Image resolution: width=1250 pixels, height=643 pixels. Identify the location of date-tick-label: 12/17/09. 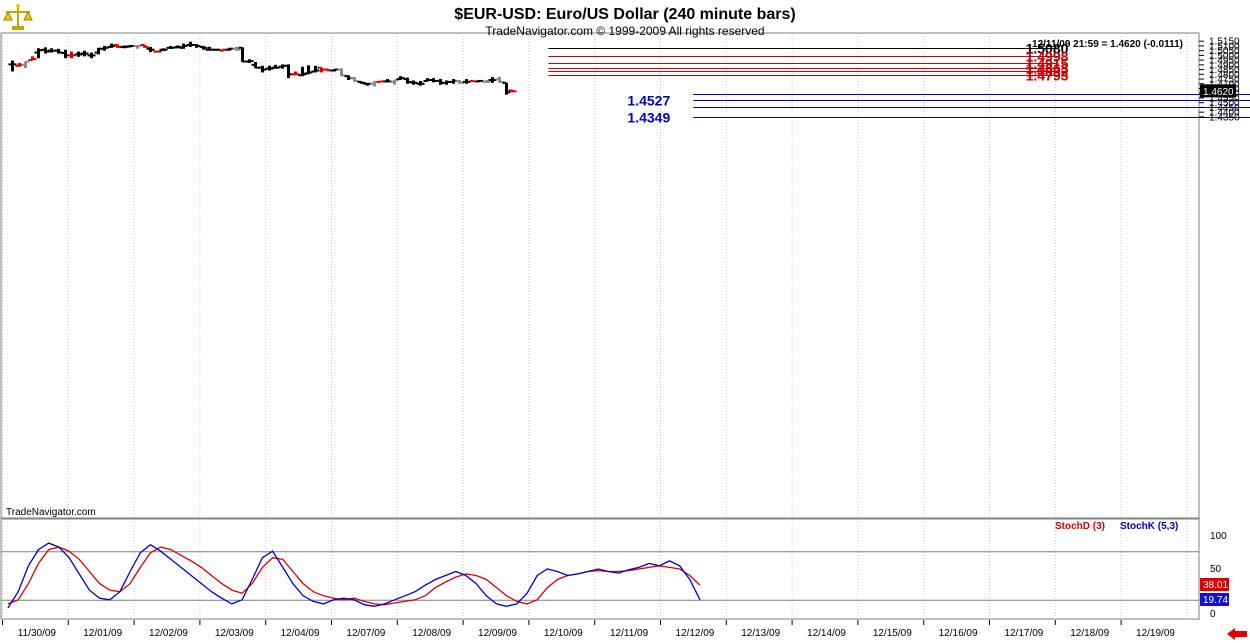
(1023, 633).